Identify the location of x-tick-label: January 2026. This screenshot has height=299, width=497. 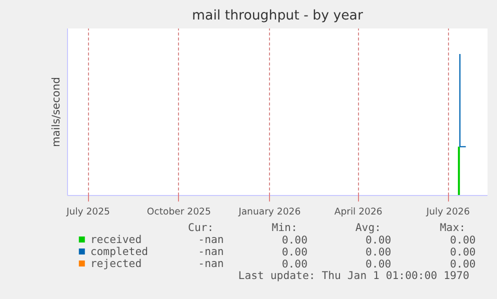
(269, 212).